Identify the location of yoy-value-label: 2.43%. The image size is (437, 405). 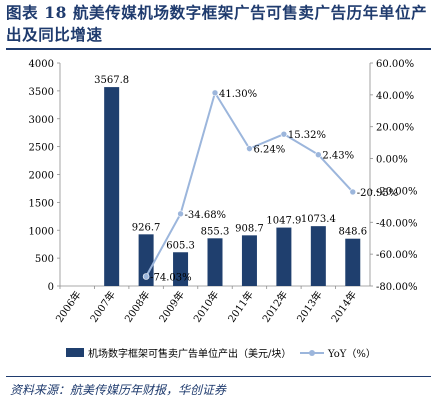
(338, 156).